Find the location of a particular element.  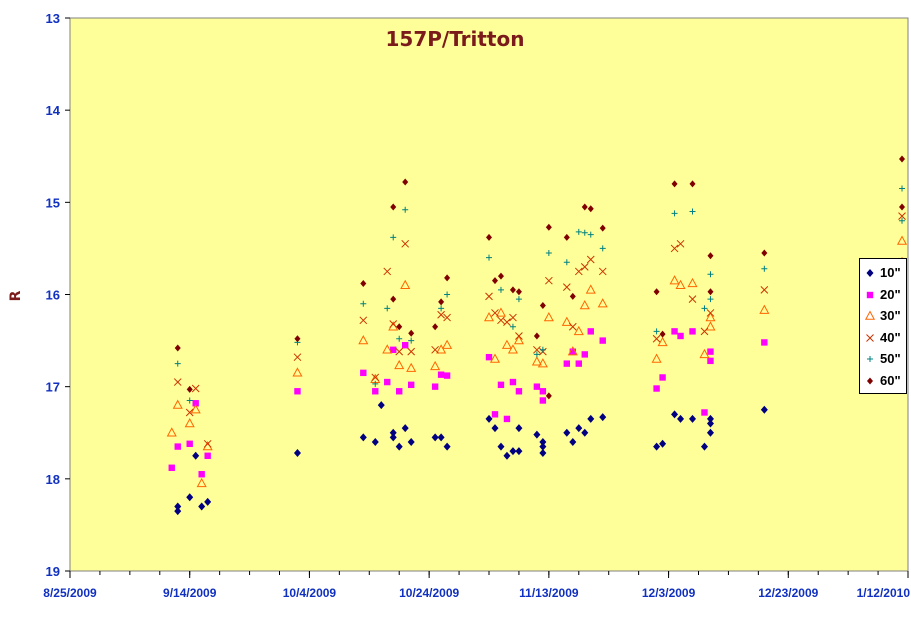

legend-item: 30" is located at coordinates (883, 316).